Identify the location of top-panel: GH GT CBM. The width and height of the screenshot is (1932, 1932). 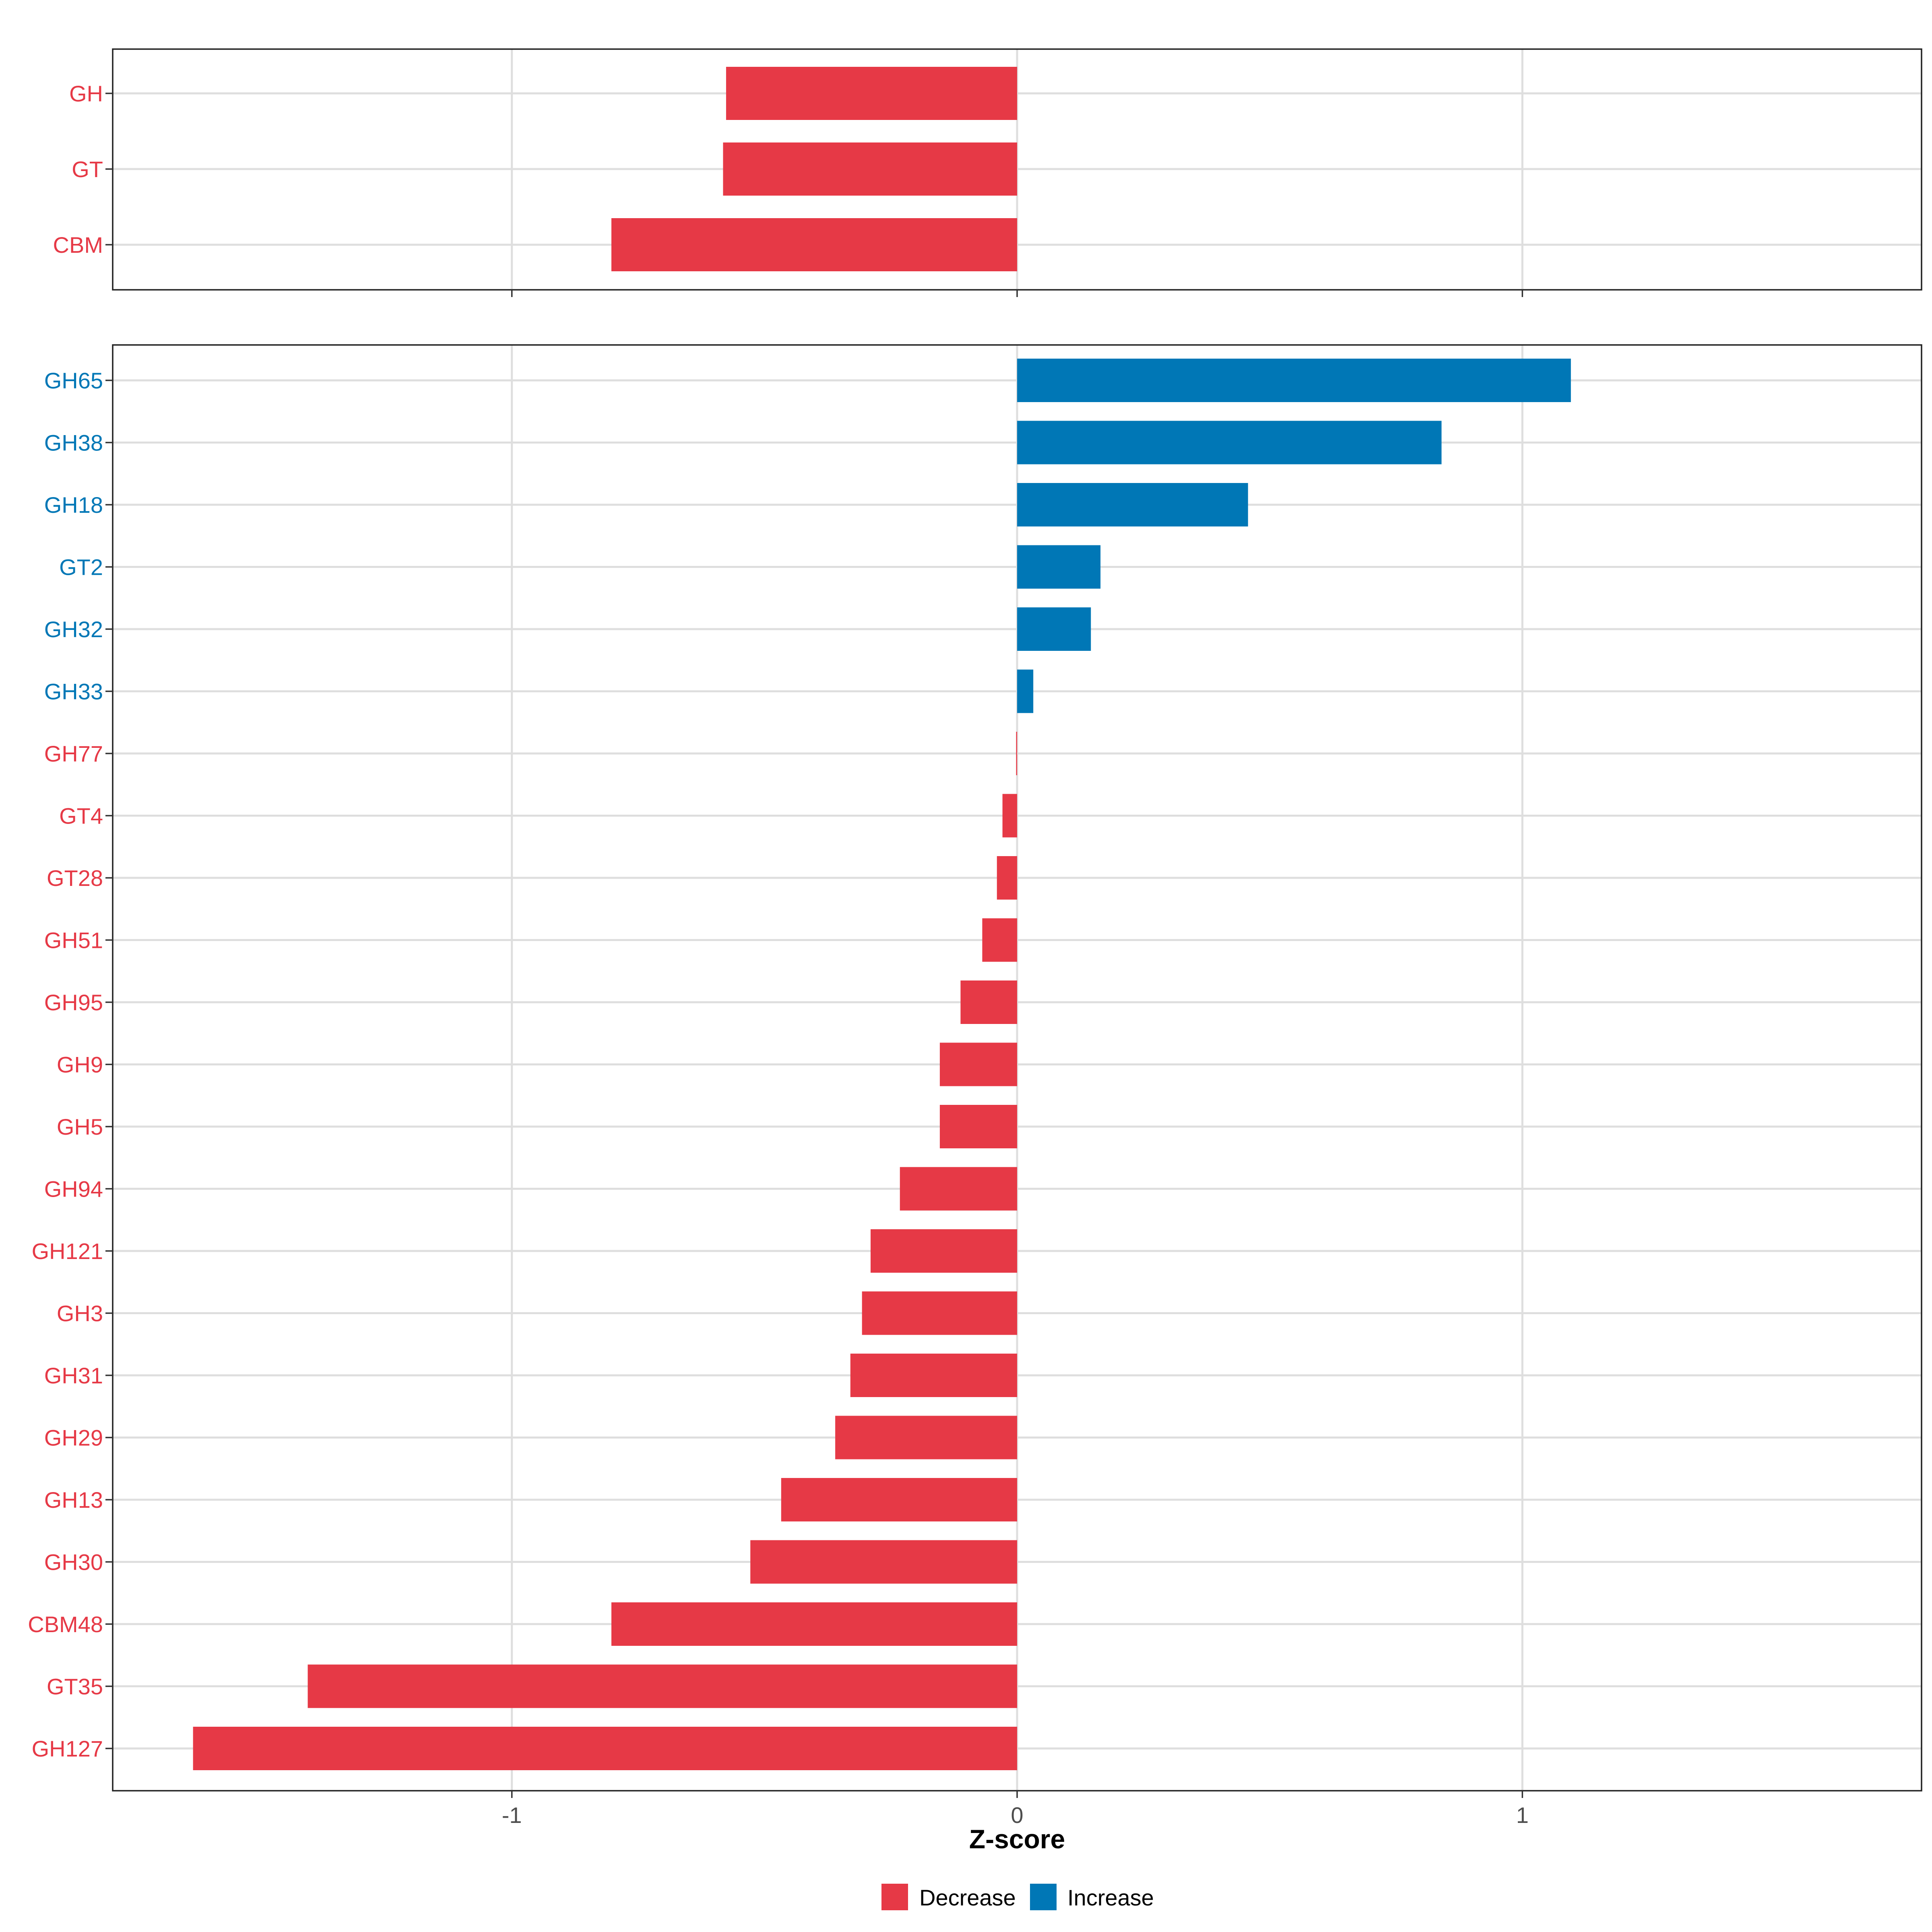
(987, 172).